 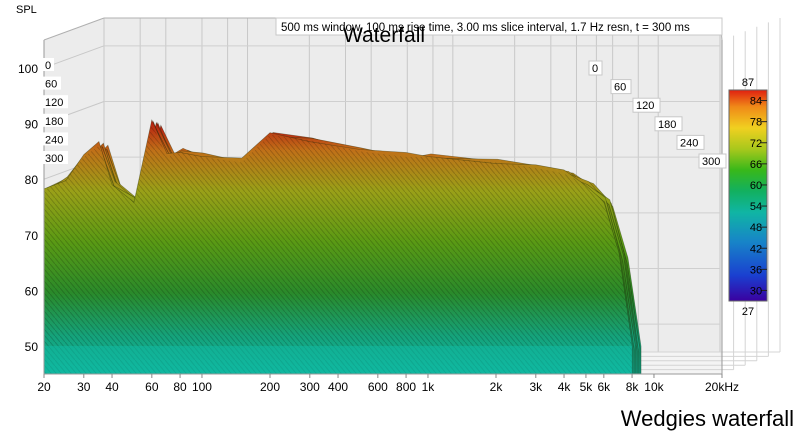 I want to click on time-tick-label-left: 60, so click(x=51, y=85).